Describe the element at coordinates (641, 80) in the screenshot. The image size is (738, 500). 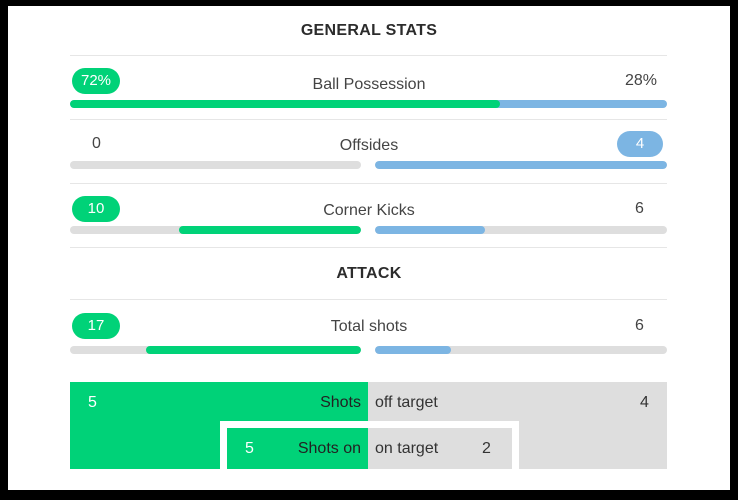
I see `away-possession-value: 28%` at that location.